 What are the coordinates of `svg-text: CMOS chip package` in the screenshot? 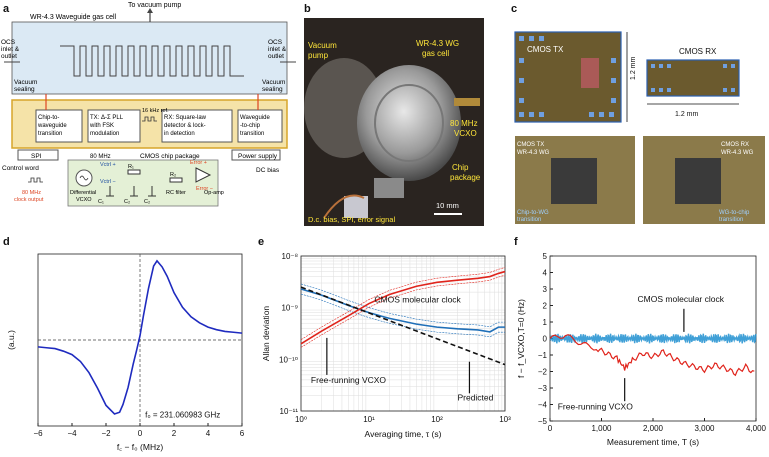 It's located at (170, 156).